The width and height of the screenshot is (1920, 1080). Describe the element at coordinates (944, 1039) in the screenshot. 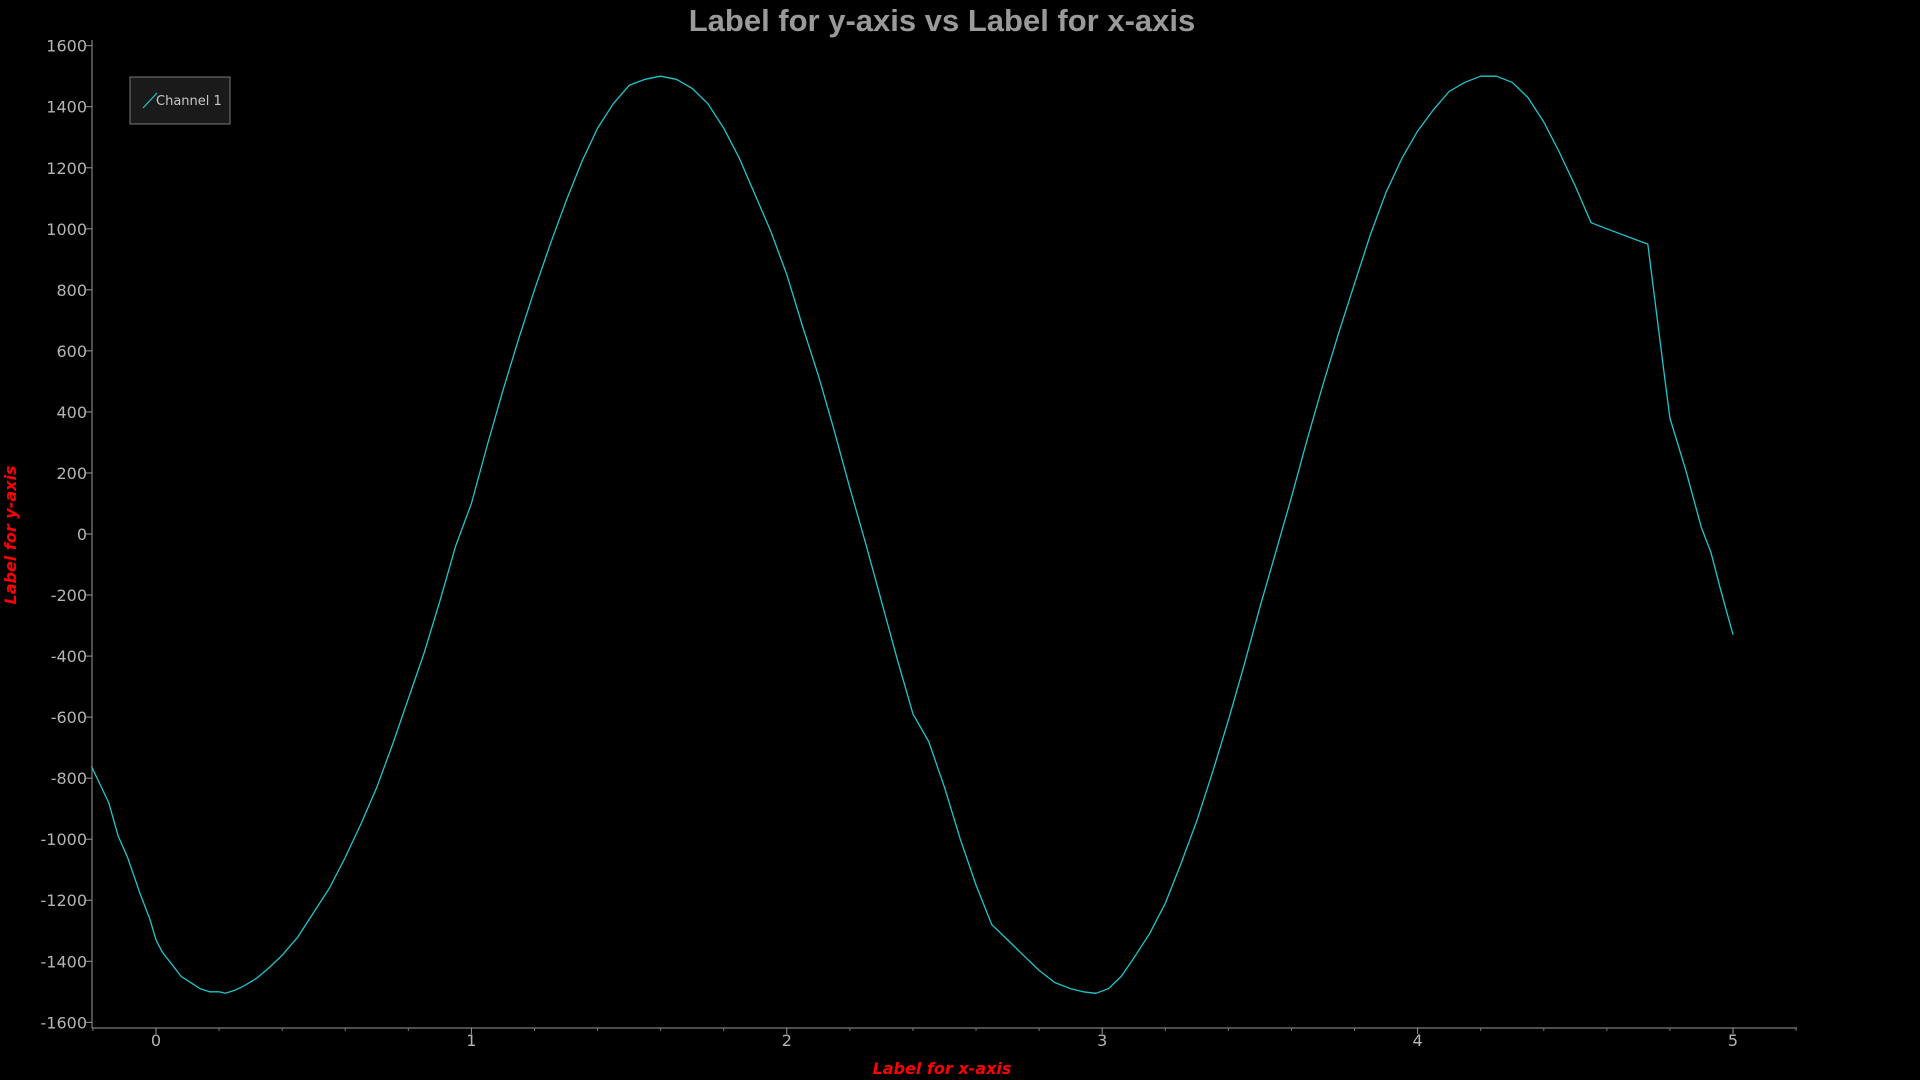

I see `x-axis-ticks: 0 1 2 3 4 5` at that location.